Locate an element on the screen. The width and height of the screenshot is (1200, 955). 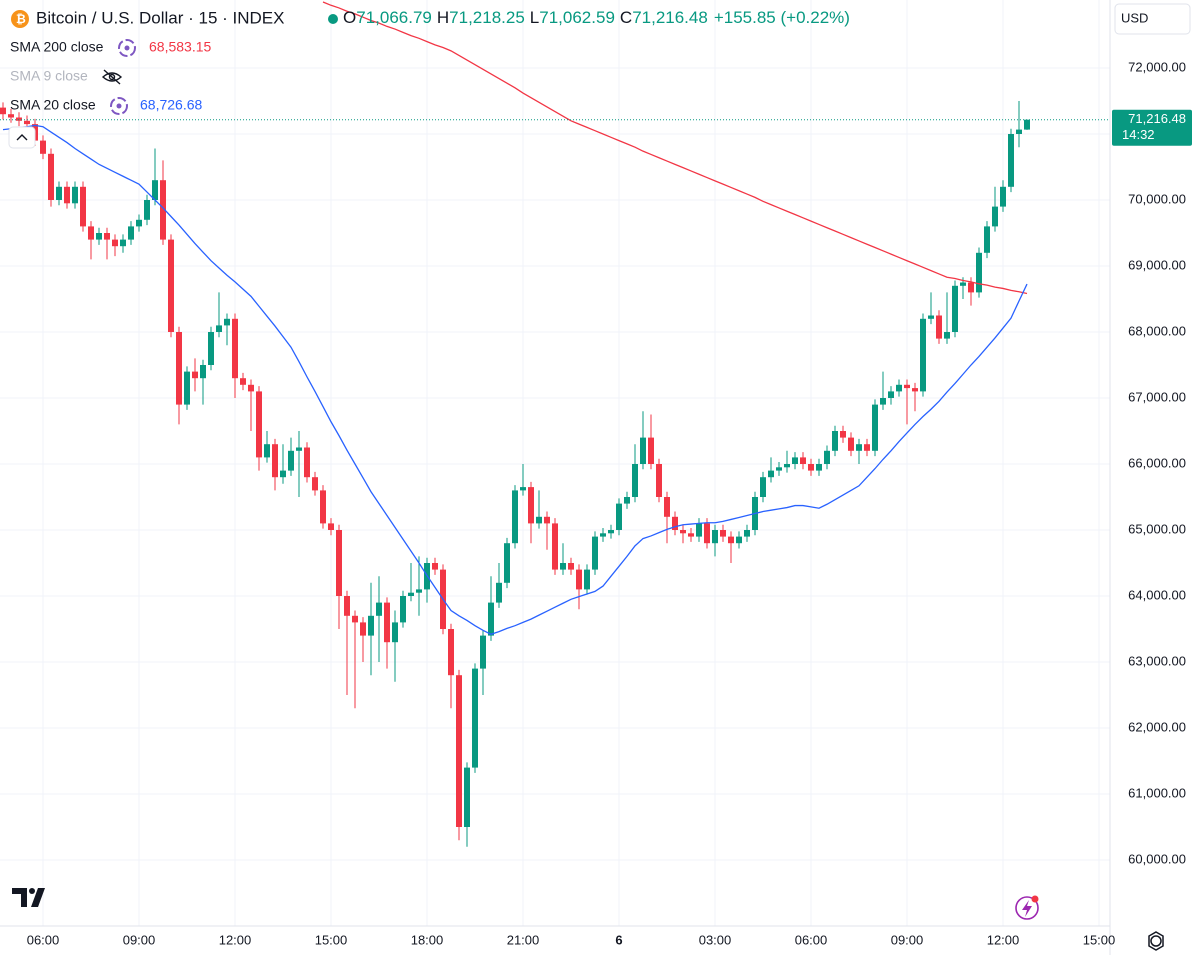
y-tick-label: 67,000.00 is located at coordinates (1157, 396).